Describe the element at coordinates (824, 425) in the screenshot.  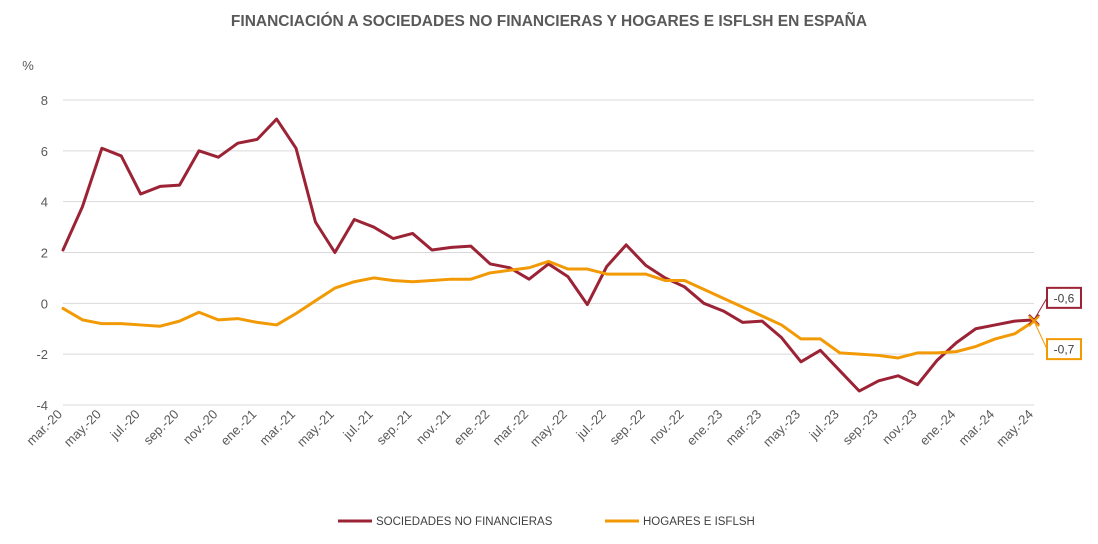
I see `x-tick-label: jul.-23` at that location.